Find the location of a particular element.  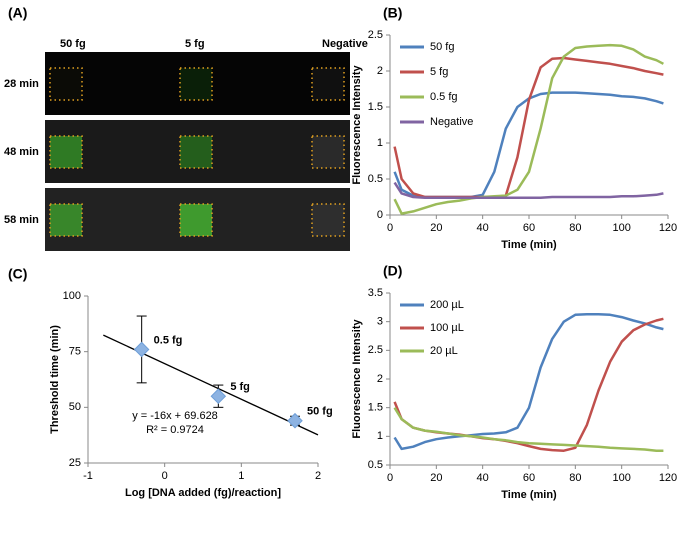

x-axis-title: Log [DNA added (fg)/reaction] is located at coordinates (203, 493).